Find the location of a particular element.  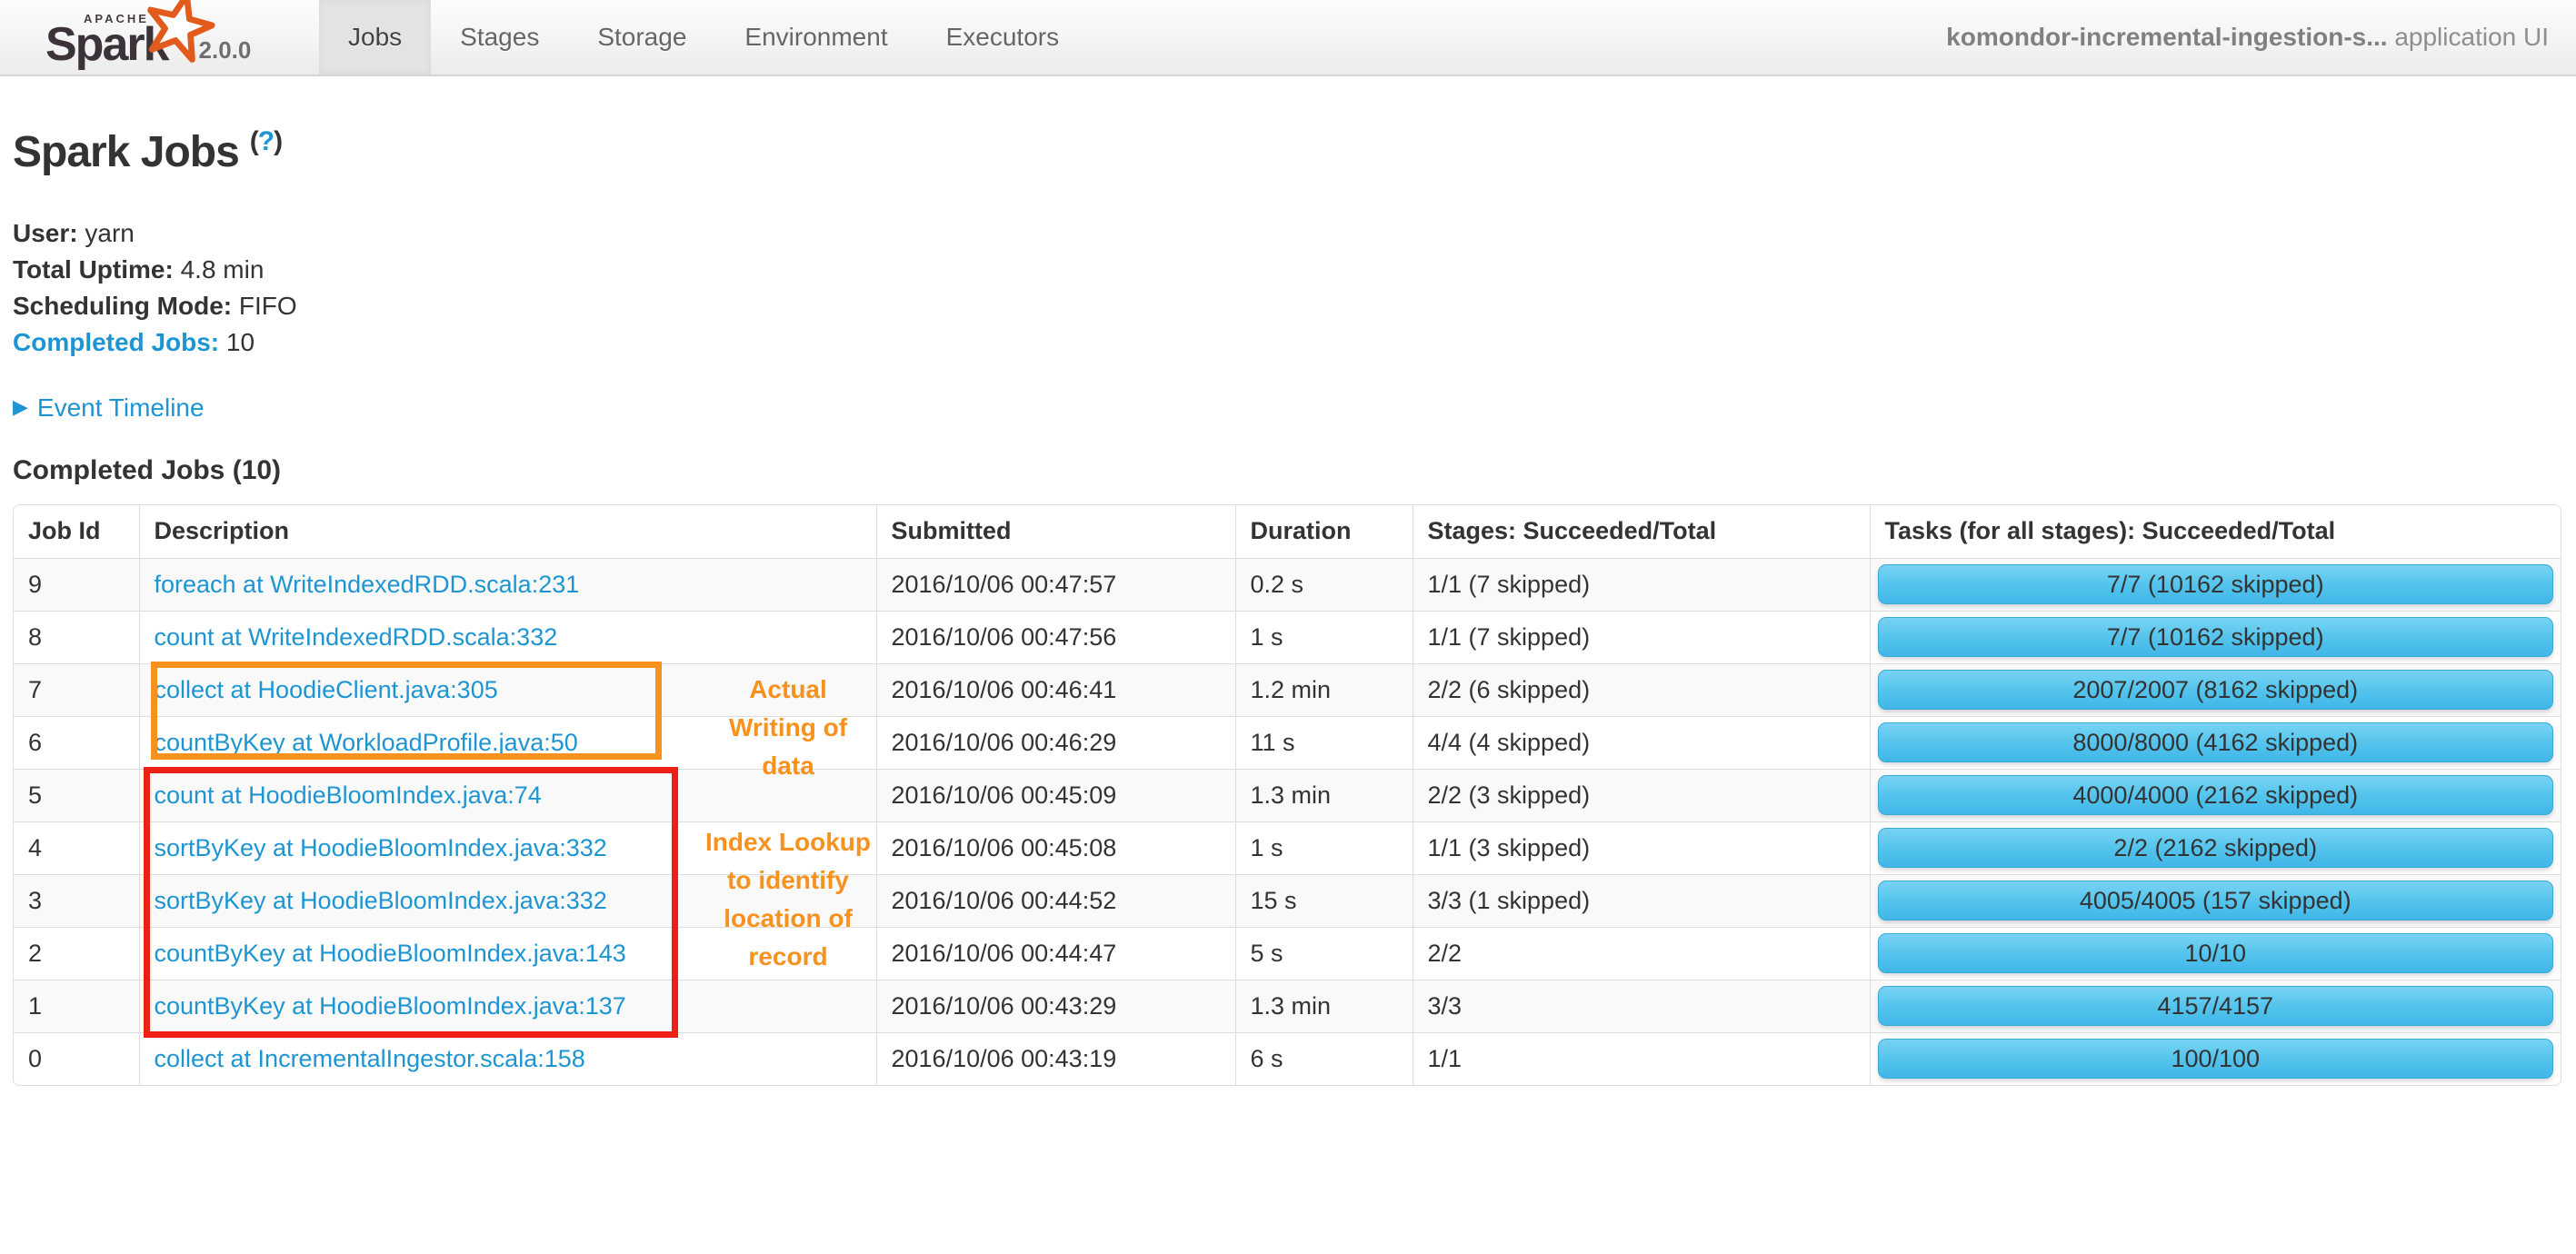

submitted-cell: 2016/10/06 00:44:52 is located at coordinates (1055, 900).